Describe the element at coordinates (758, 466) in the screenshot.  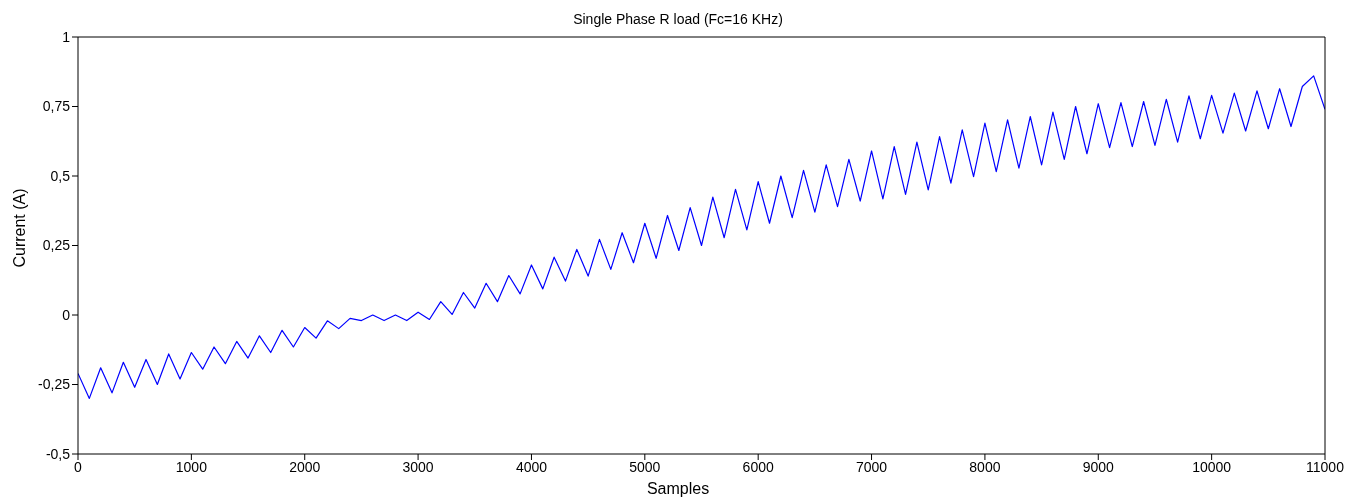
I see `x-tick-label: 6000` at that location.